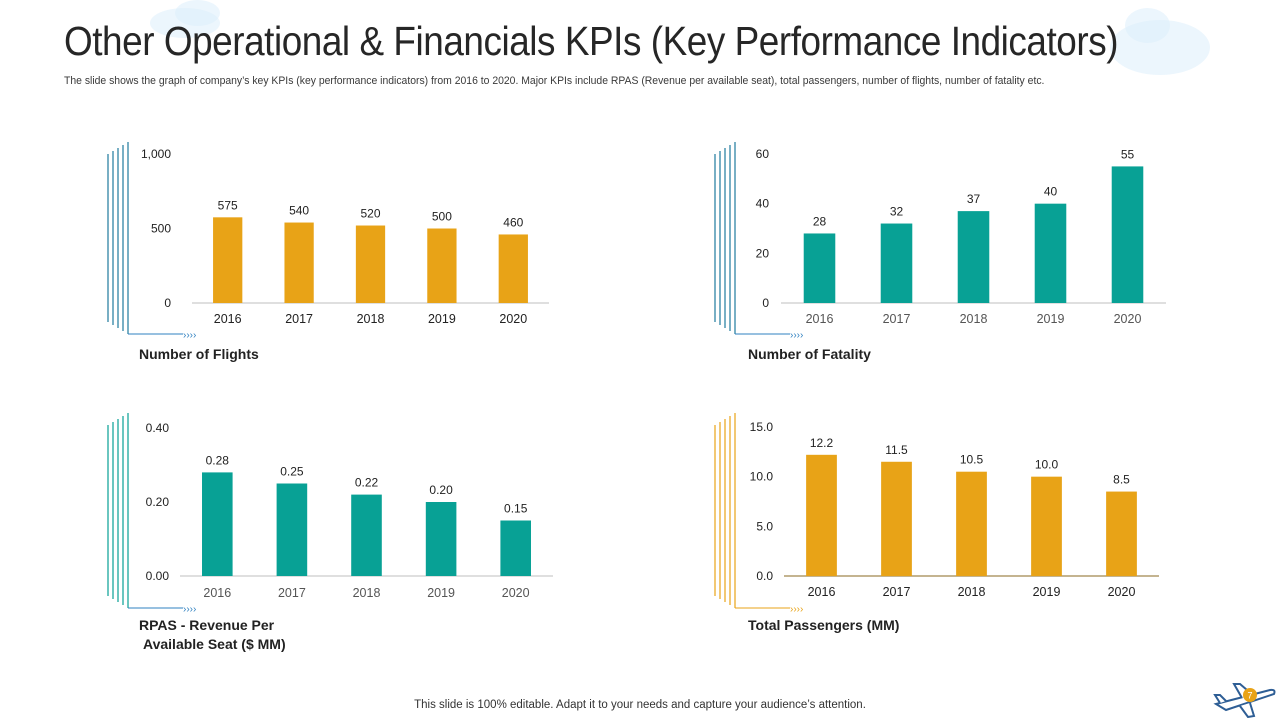  What do you see at coordinates (763, 204) in the screenshot?
I see `y-tick-label: 40` at bounding box center [763, 204].